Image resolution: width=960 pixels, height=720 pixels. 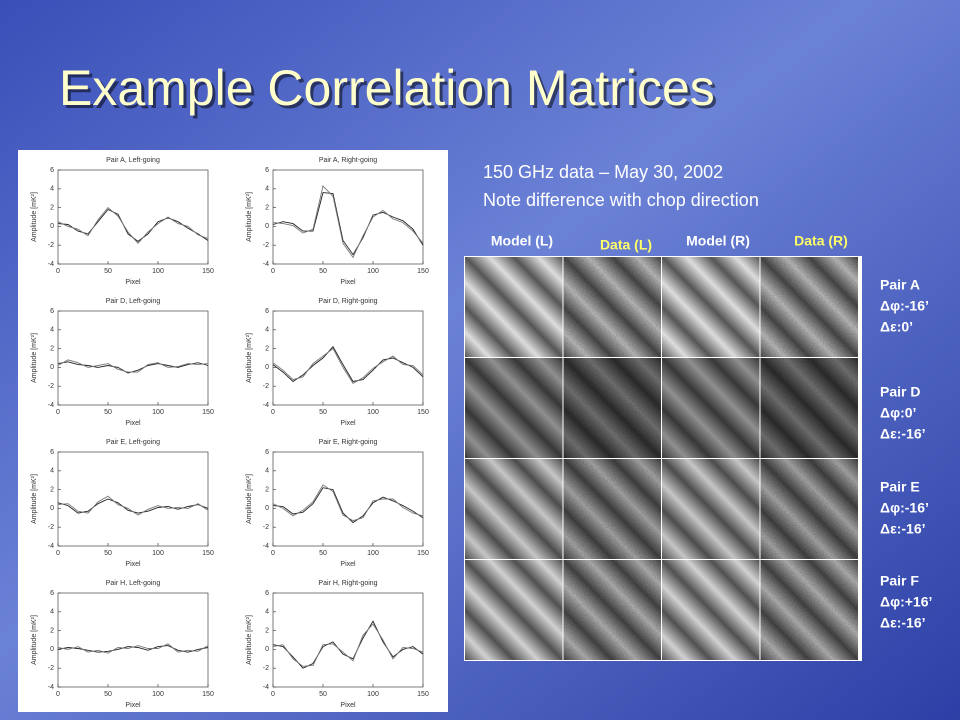 What do you see at coordinates (347, 583) in the screenshot?
I see `plot-title: Pair H, Right-going` at bounding box center [347, 583].